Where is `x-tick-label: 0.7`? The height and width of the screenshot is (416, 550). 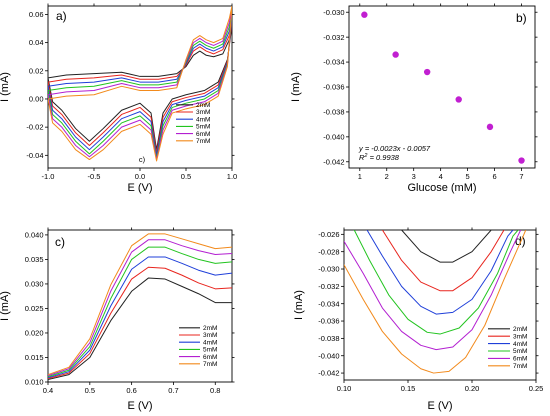 x-tick-label: 0.7 is located at coordinates (173, 390).